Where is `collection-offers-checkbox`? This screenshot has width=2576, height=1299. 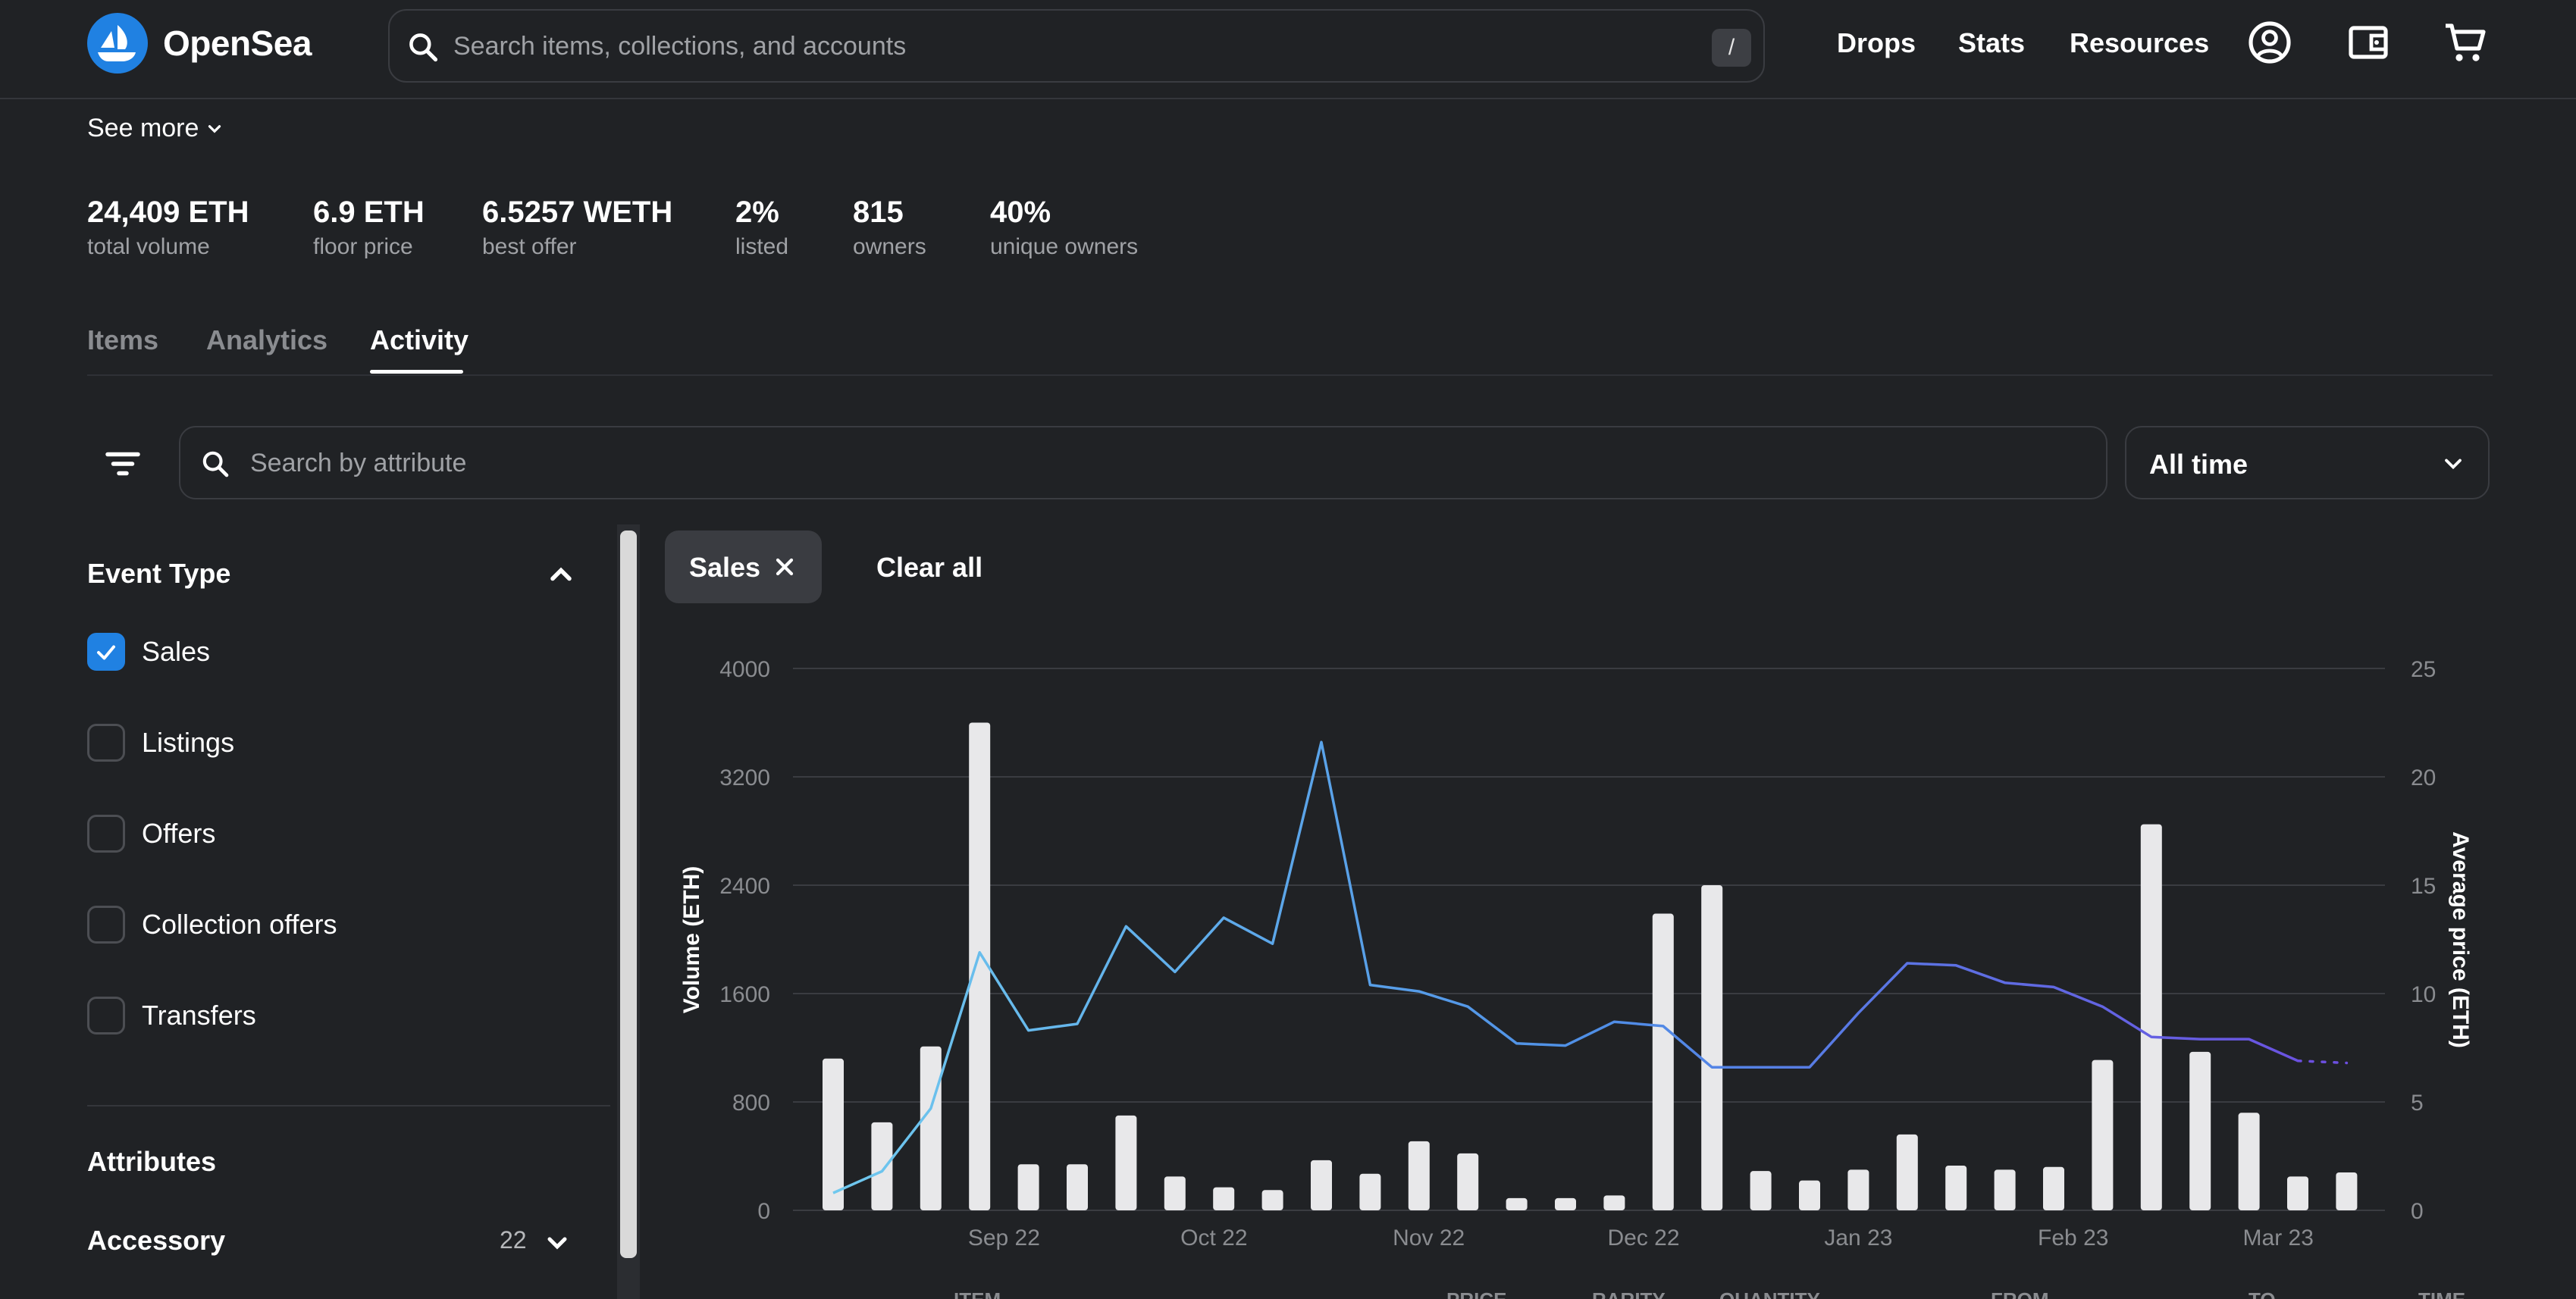 collection-offers-checkbox is located at coordinates (106, 925).